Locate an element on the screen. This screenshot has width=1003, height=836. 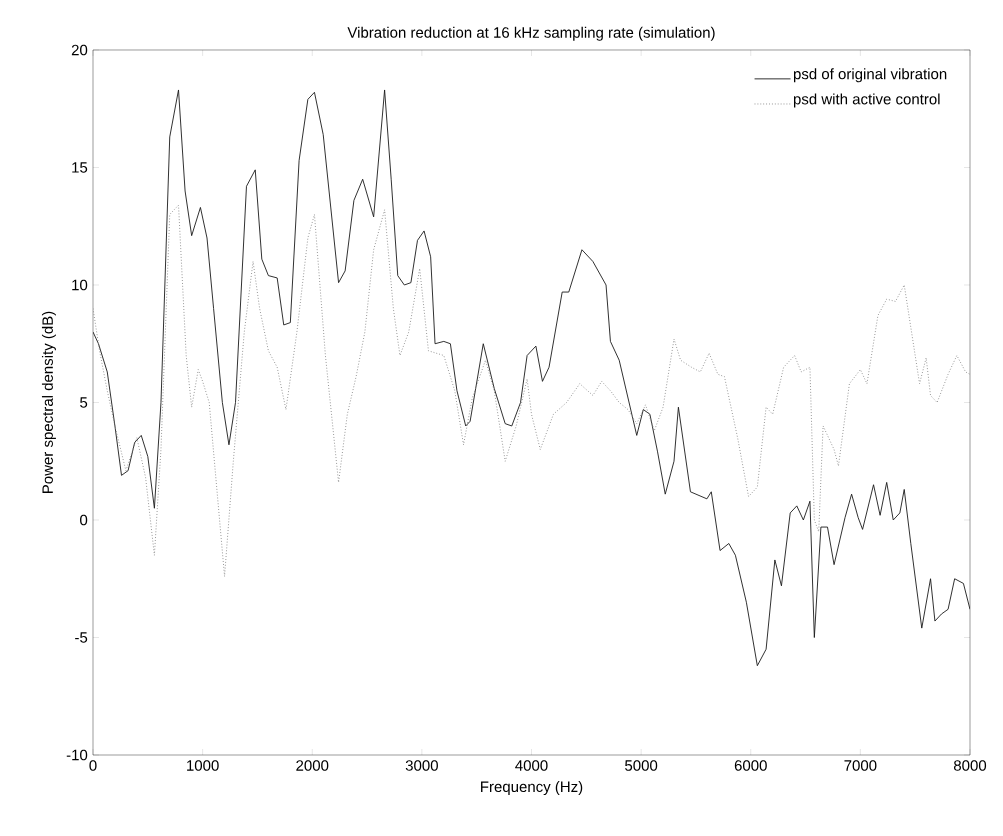
legend-label: psd with active control is located at coordinates (866, 100).